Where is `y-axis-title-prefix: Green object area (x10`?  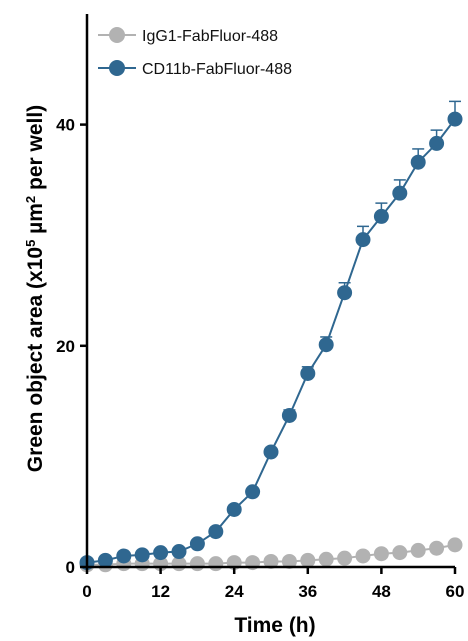
y-axis-title-prefix: Green object area (x10 is located at coordinates (35, 359).